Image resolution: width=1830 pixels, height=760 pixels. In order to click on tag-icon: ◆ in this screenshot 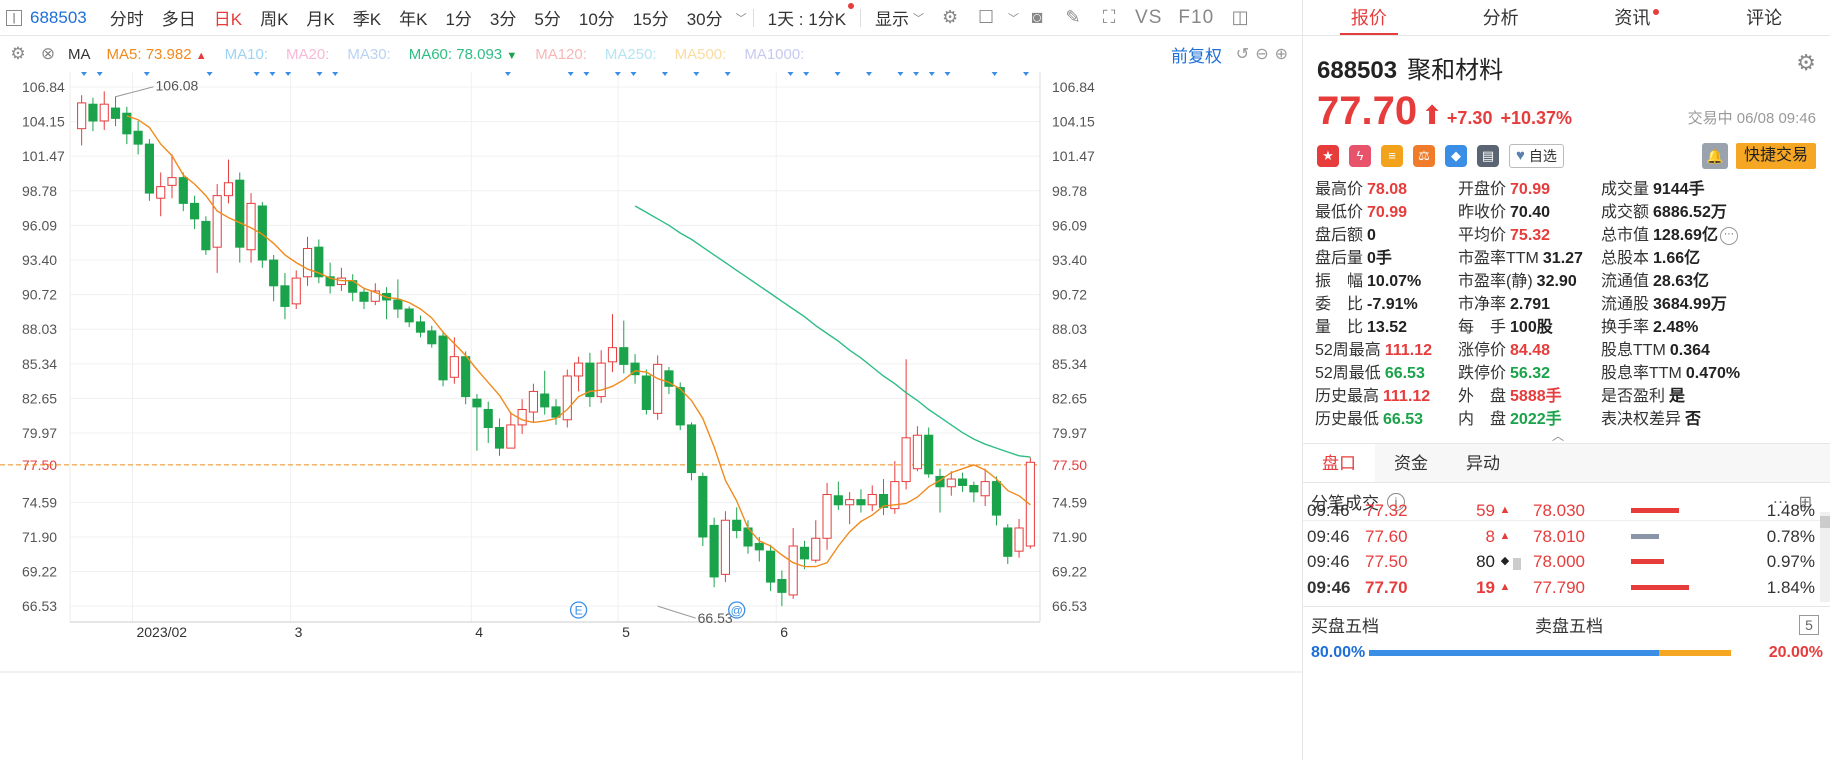, I will do `click(1456, 156)`.